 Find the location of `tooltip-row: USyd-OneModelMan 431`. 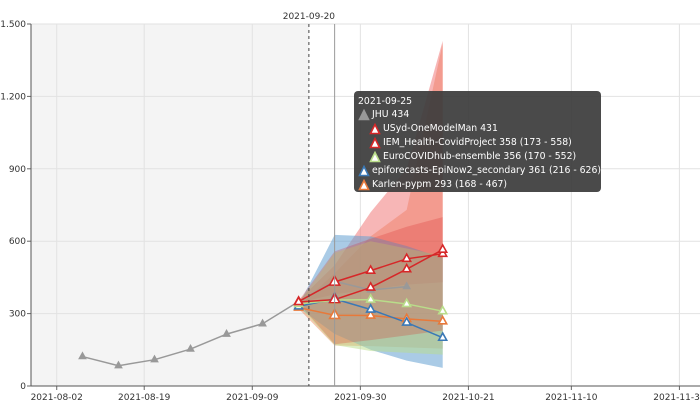

tooltip-row: USyd-OneModelMan 431 is located at coordinates (479, 129).